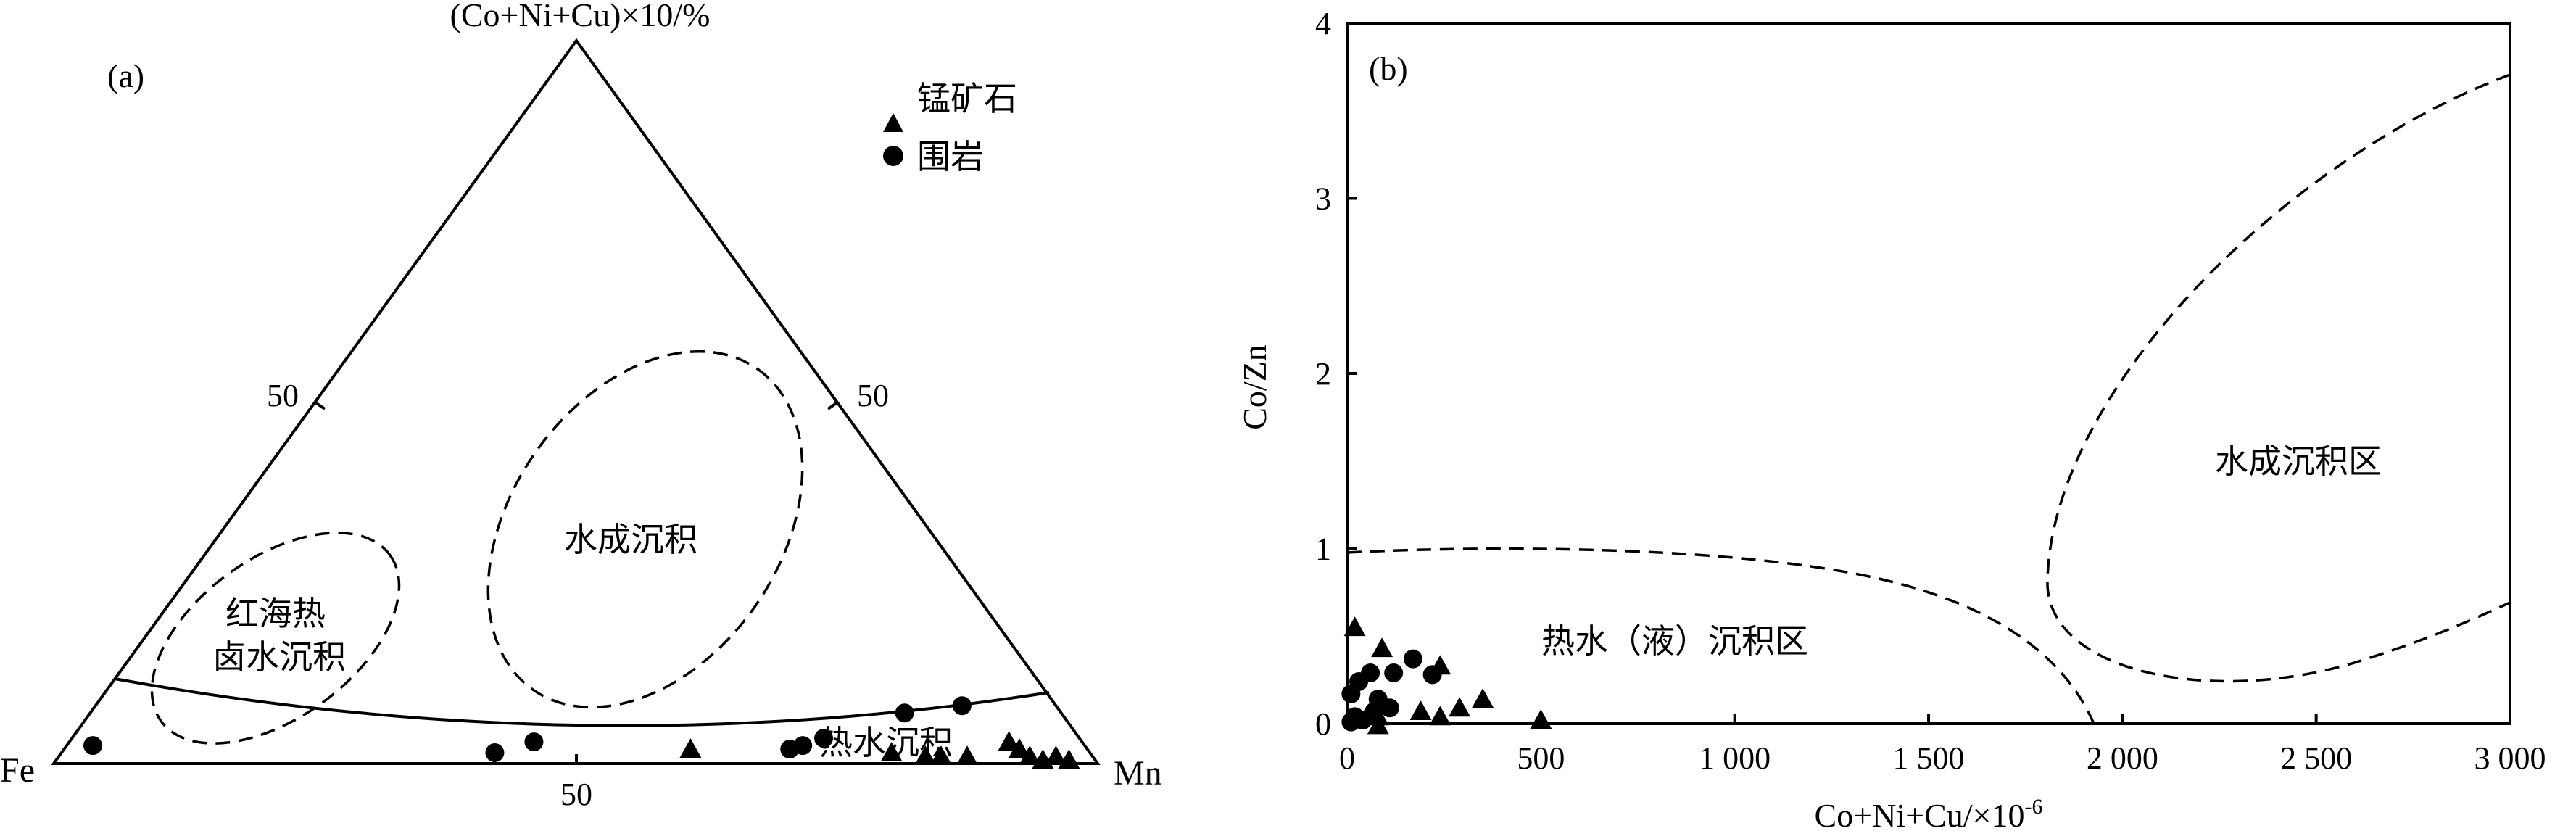 This screenshot has height=831, width=2576. Describe the element at coordinates (833, 405) in the screenshot. I see `right-edge-tick` at that location.